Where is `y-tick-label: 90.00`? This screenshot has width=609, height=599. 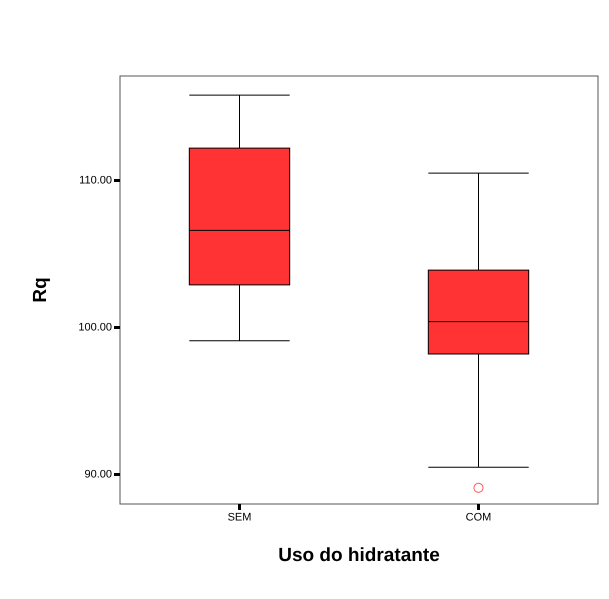
y-tick-label: 90.00 is located at coordinates (98, 474).